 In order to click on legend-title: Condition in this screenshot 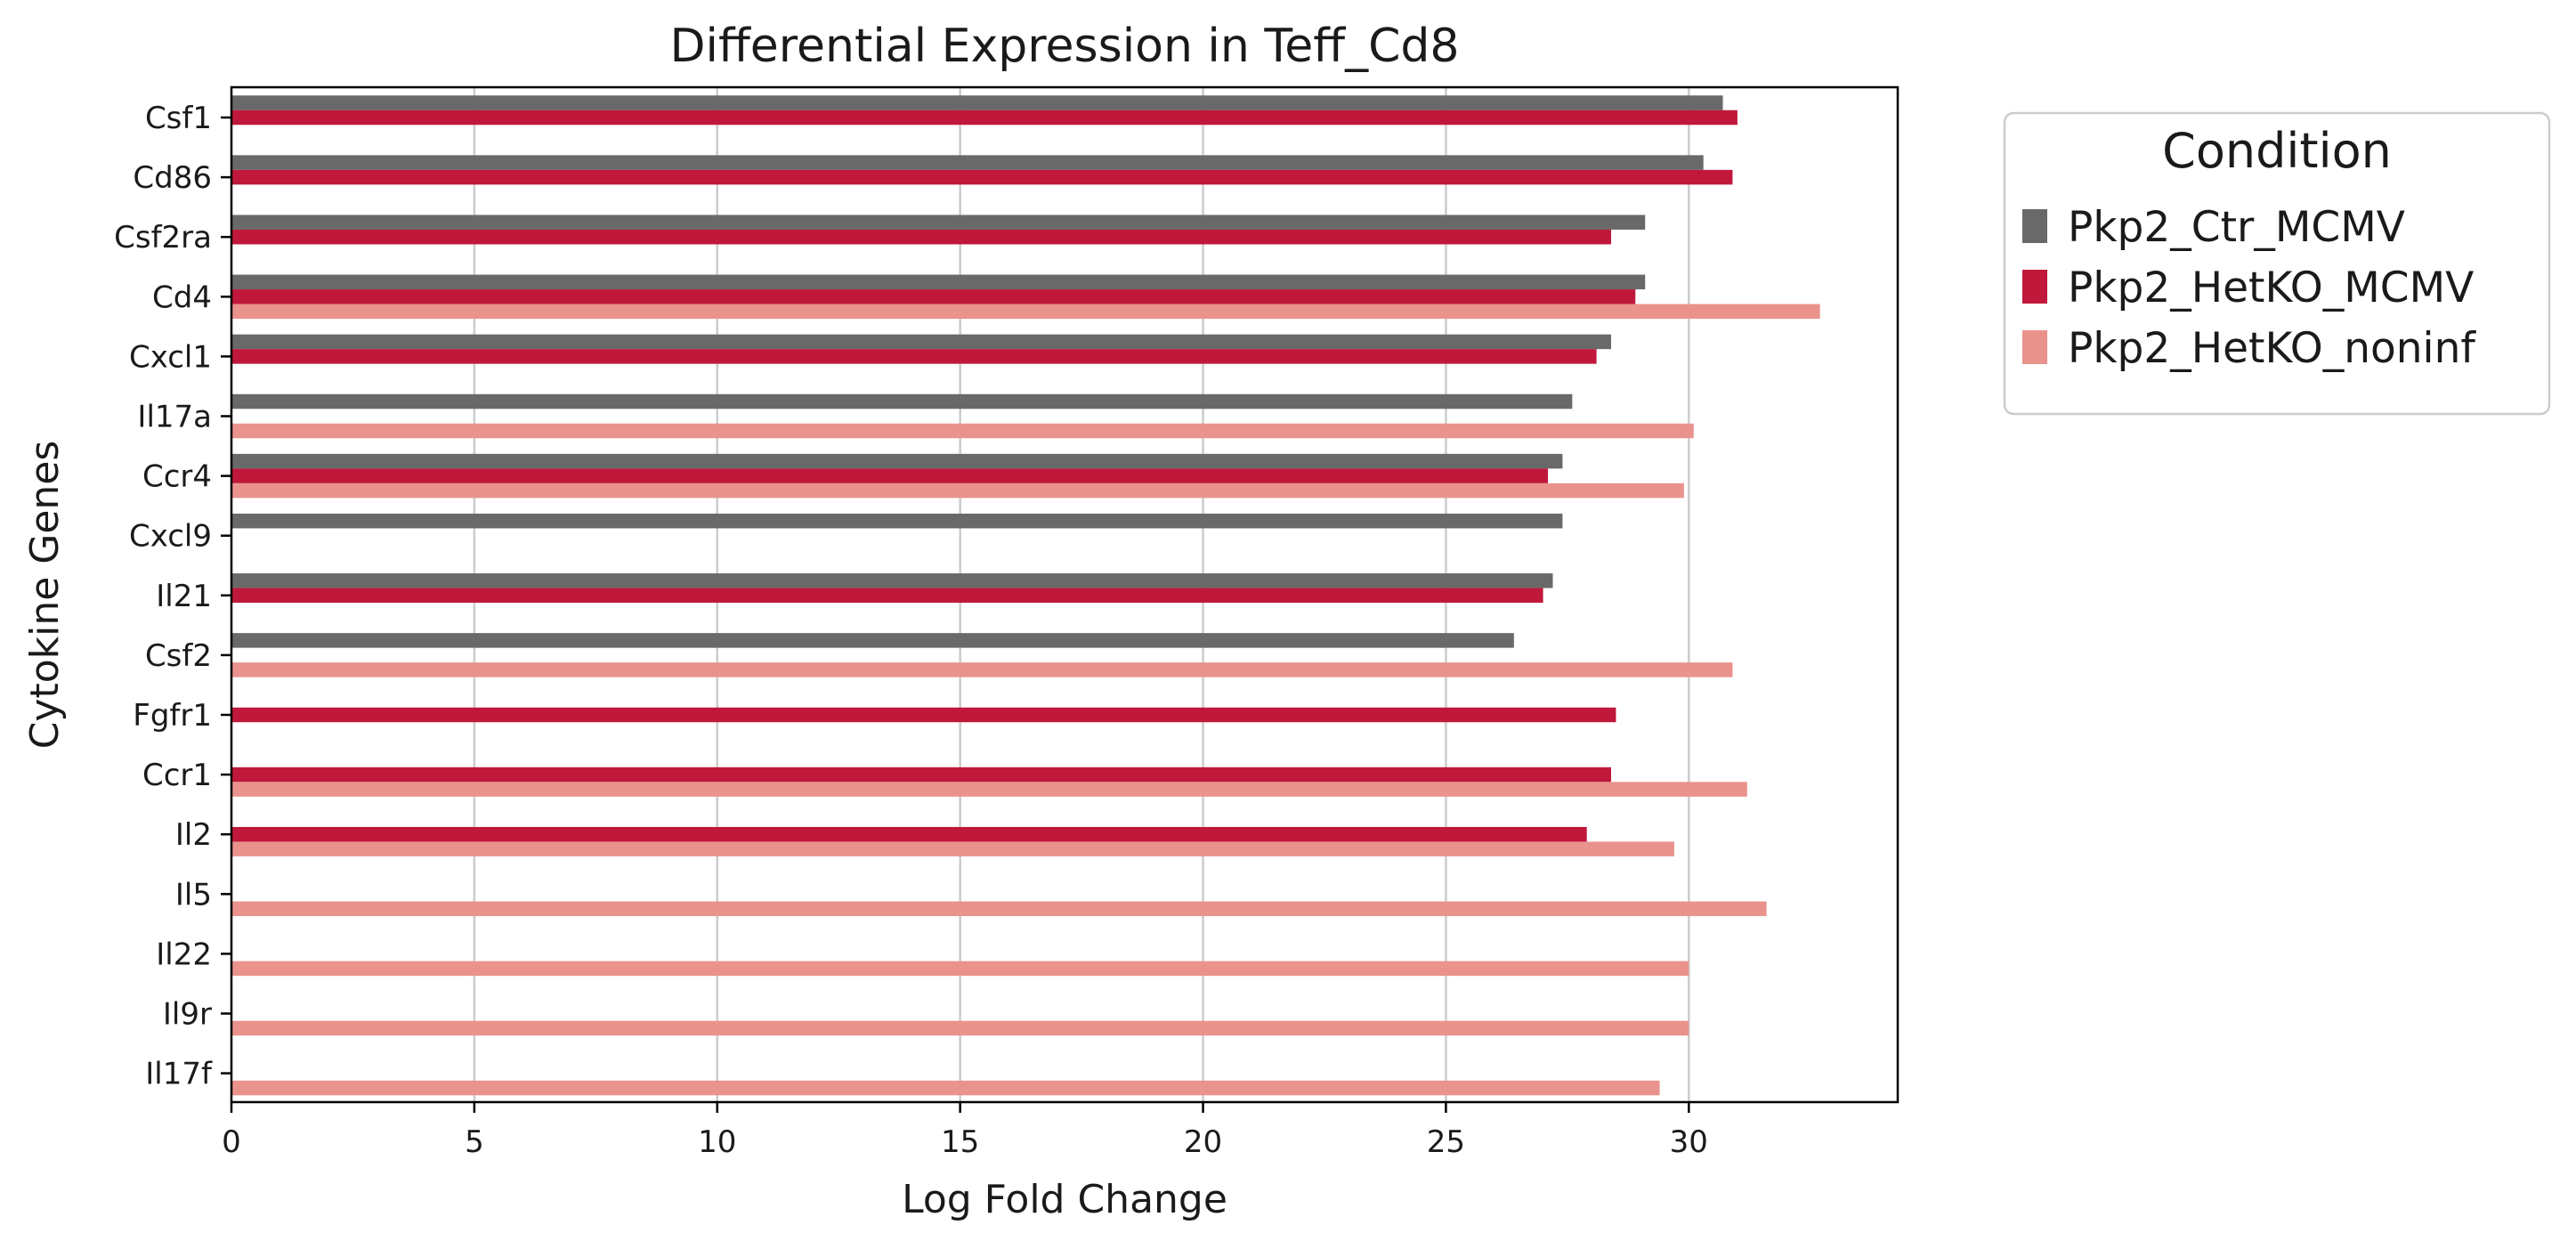, I will do `click(2277, 151)`.